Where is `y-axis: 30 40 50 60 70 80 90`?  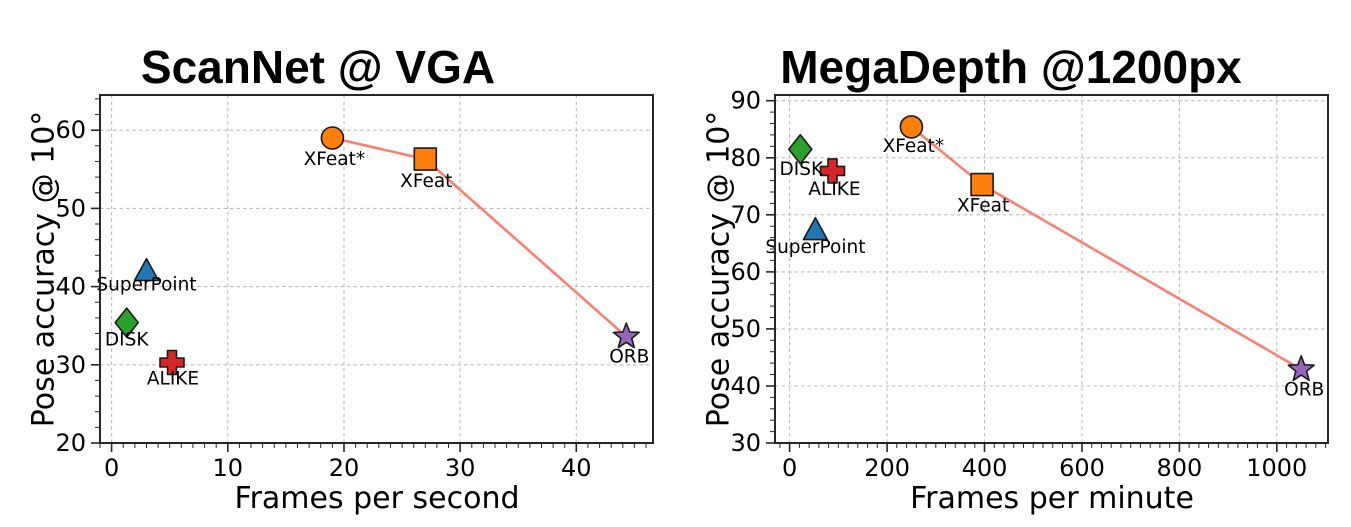
y-axis: 30 40 50 60 70 80 90 is located at coordinates (752, 272).